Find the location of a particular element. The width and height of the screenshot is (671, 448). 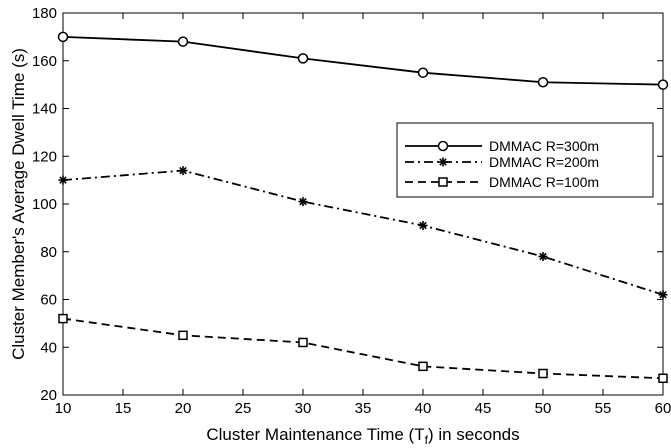

legend-label: DMMAC R=100m is located at coordinates (544, 182).